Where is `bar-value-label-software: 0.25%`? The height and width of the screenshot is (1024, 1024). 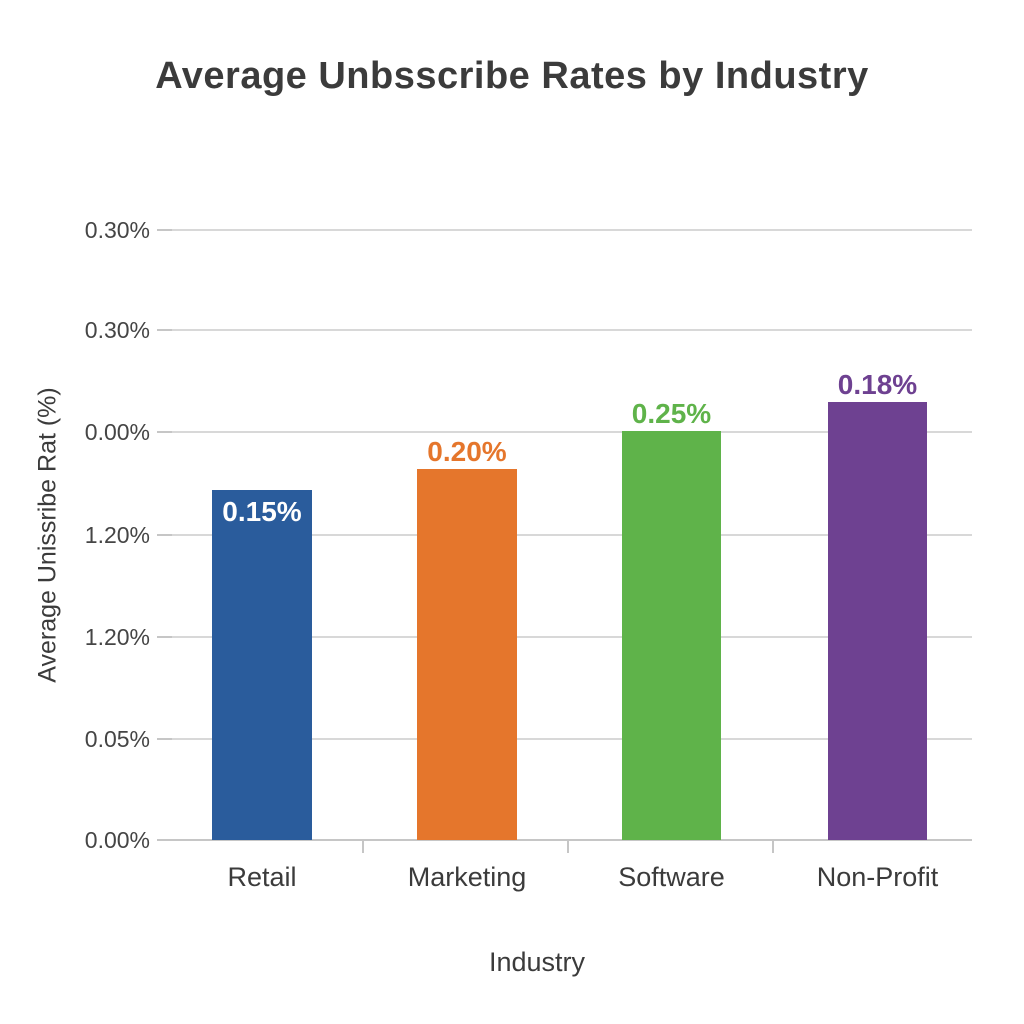 bar-value-label-software: 0.25% is located at coordinates (671, 413).